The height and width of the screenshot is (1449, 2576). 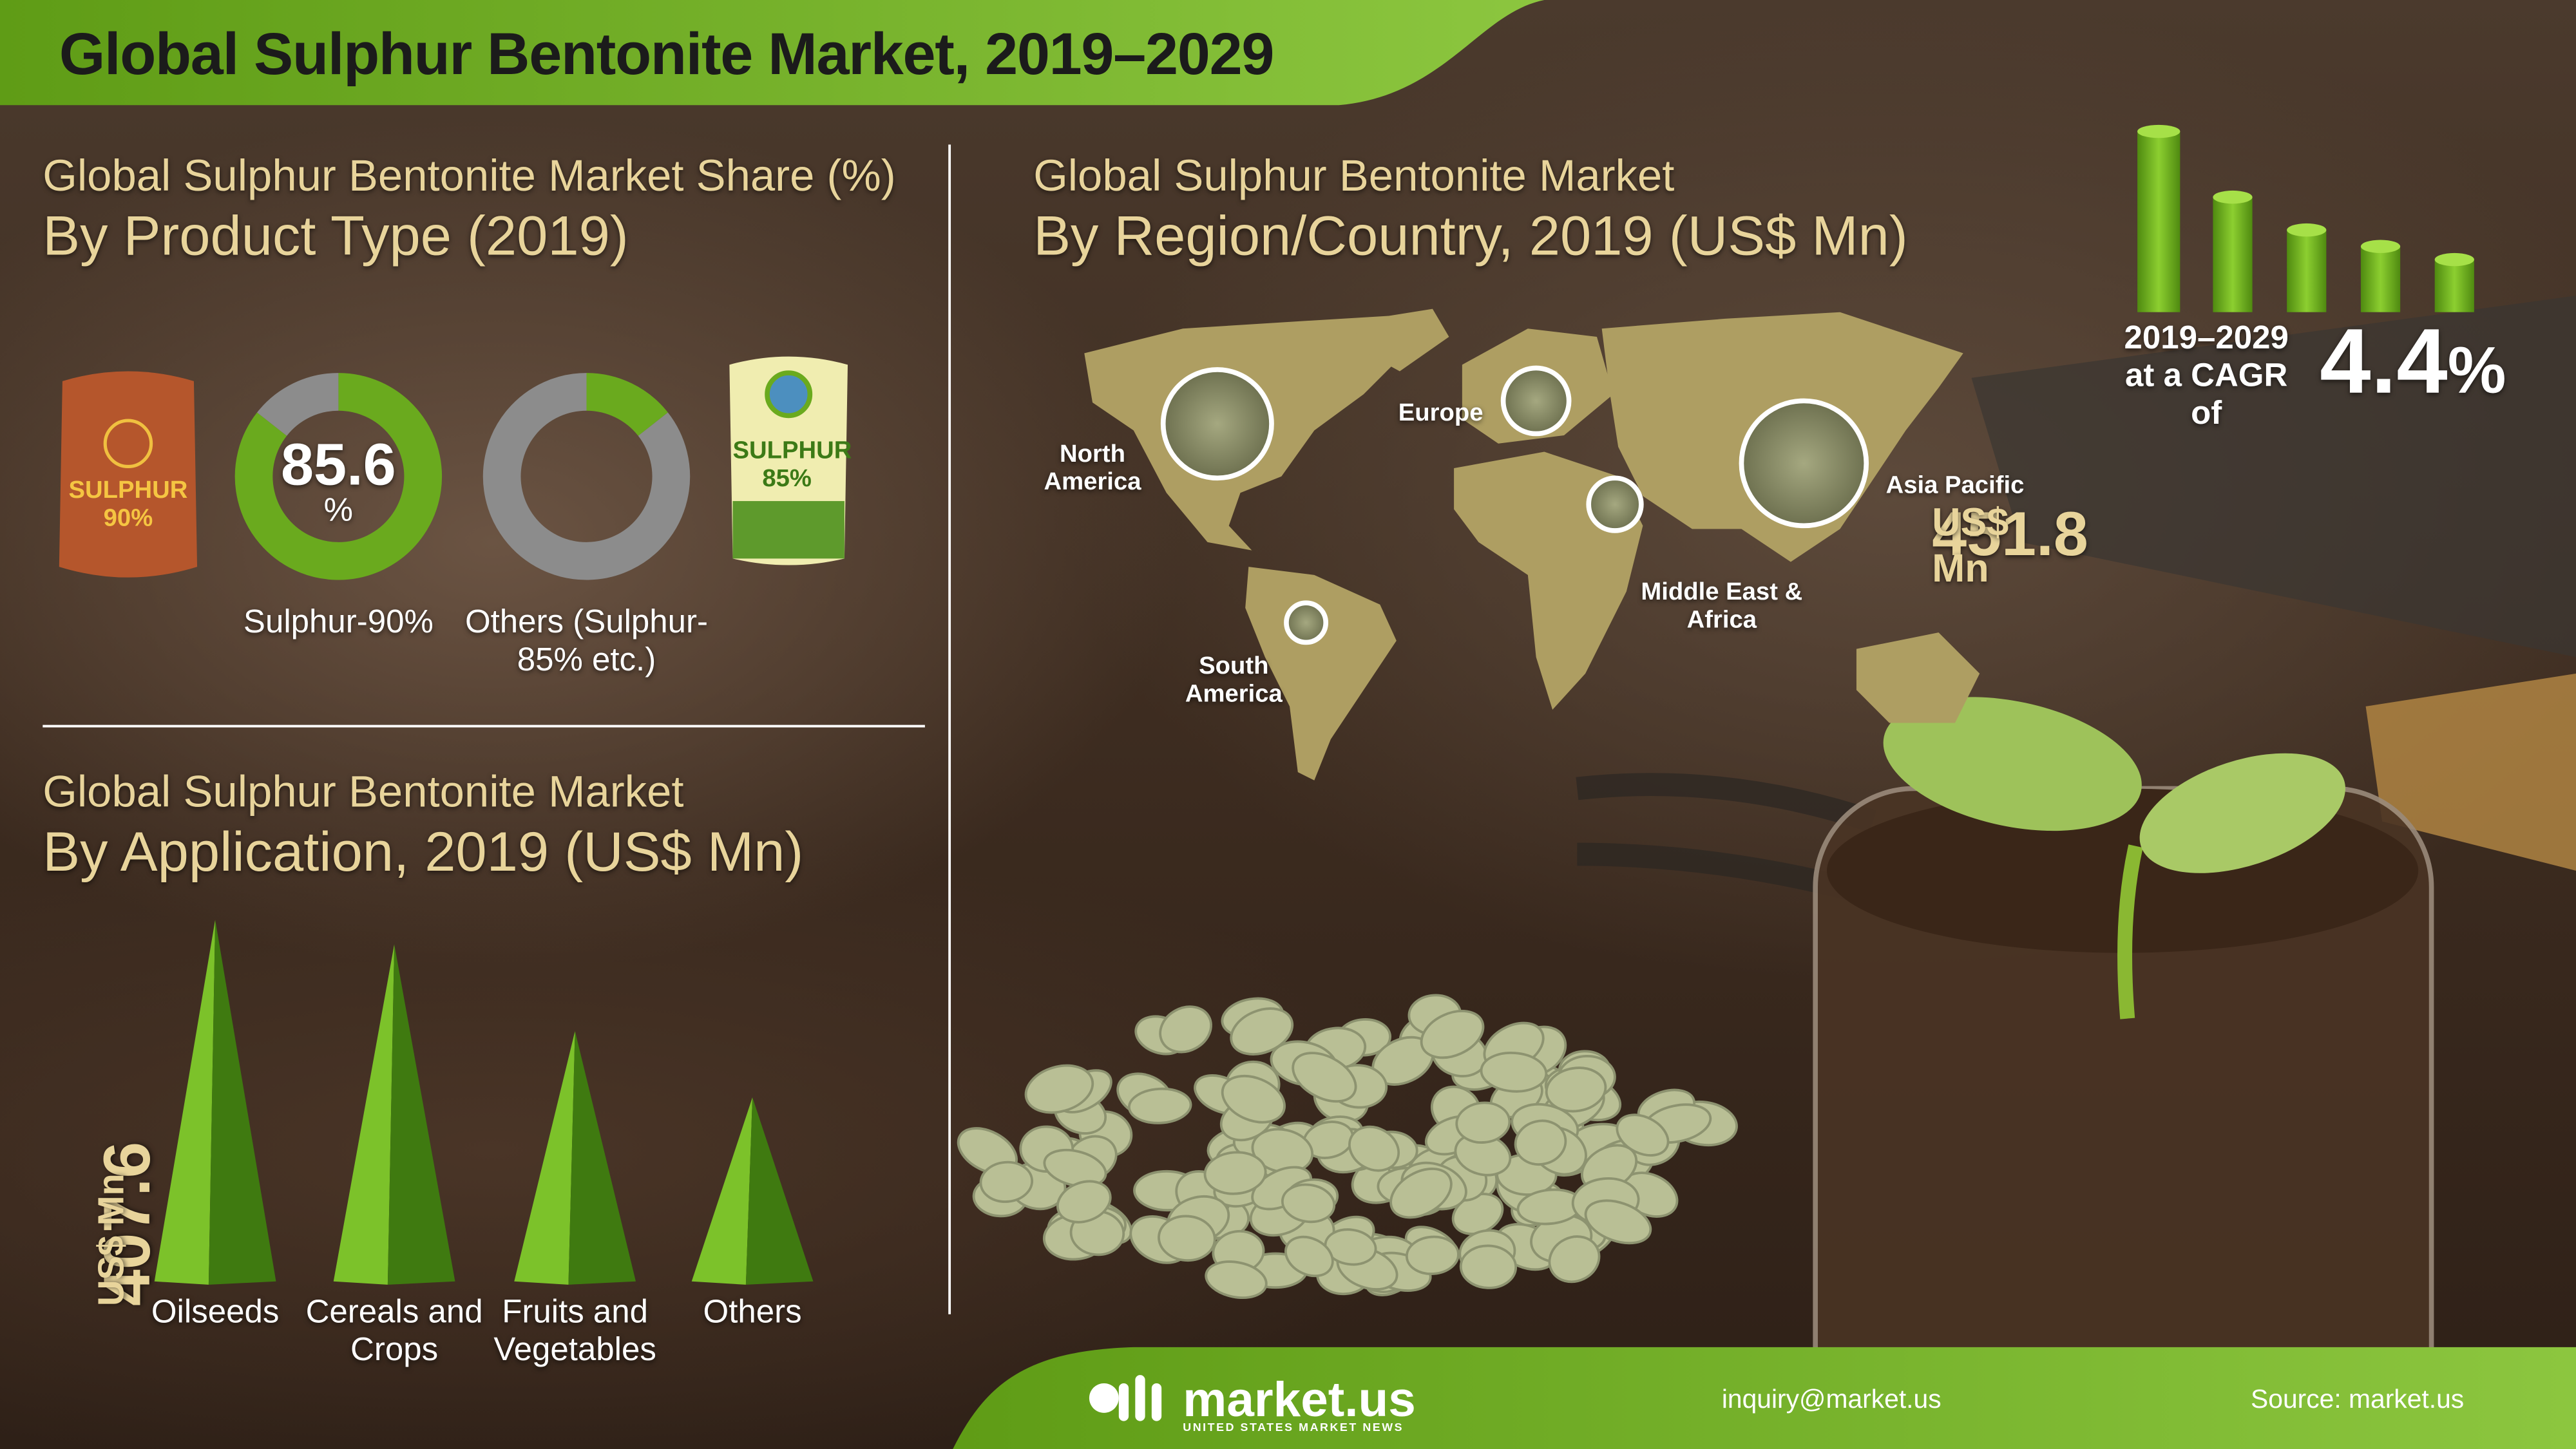 What do you see at coordinates (128, 505) in the screenshot?
I see `bag-label: SULPHUR 90%` at bounding box center [128, 505].